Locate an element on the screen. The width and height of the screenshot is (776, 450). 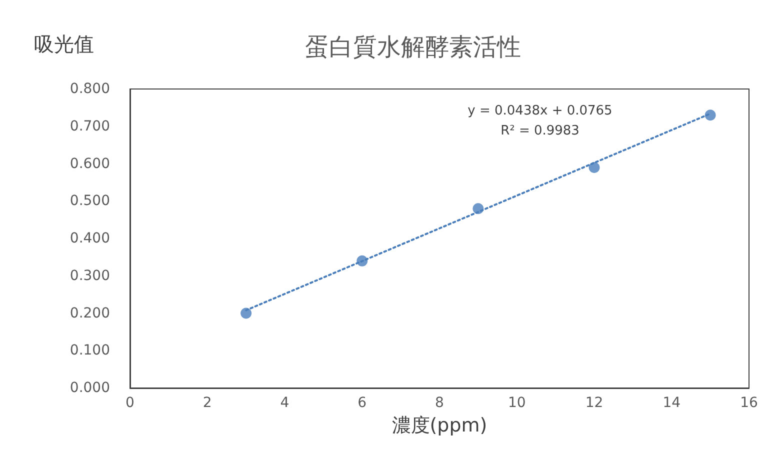
y-tick-label: 0.300 is located at coordinates (90, 276).